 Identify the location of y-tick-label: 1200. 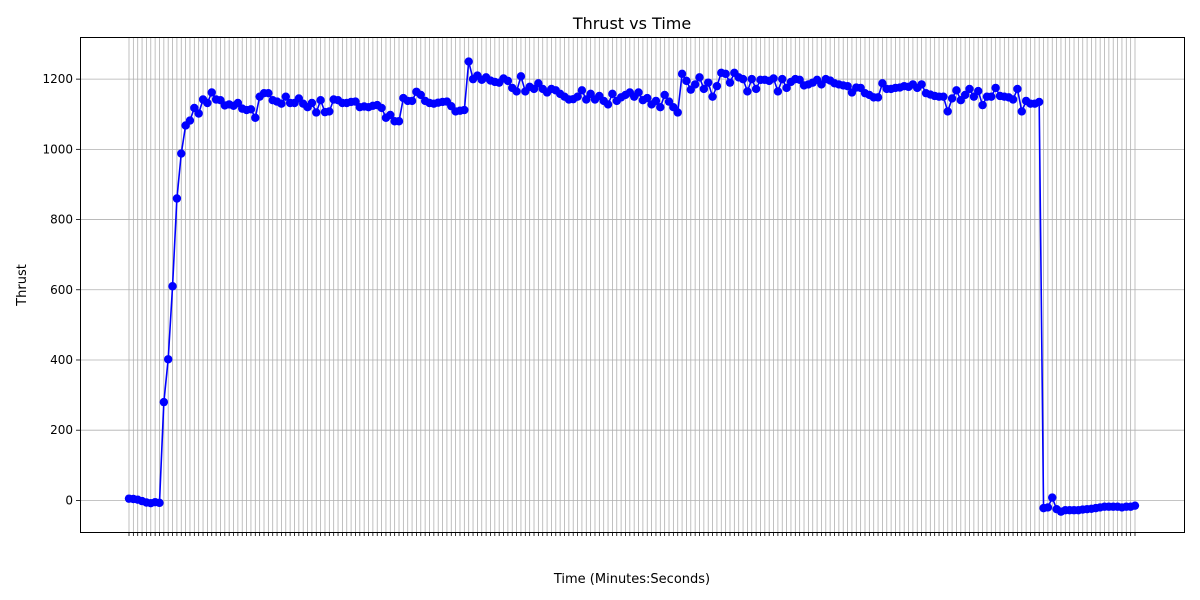
(57, 79).